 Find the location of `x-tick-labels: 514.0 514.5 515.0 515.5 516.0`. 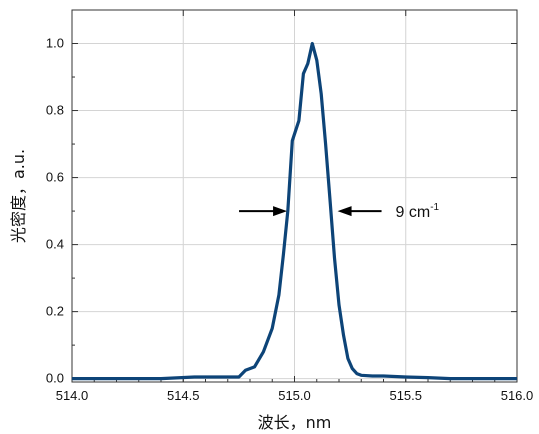

x-tick-labels: 514.0 514.5 515.0 515.5 516.0 is located at coordinates (295, 395).